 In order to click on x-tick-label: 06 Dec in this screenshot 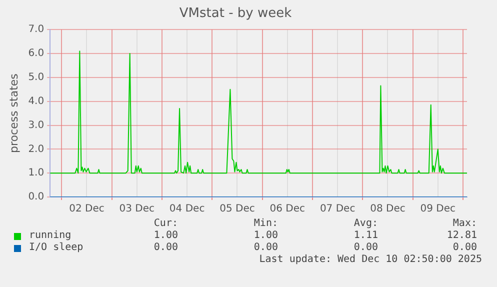, I will do `click(288, 209)`.